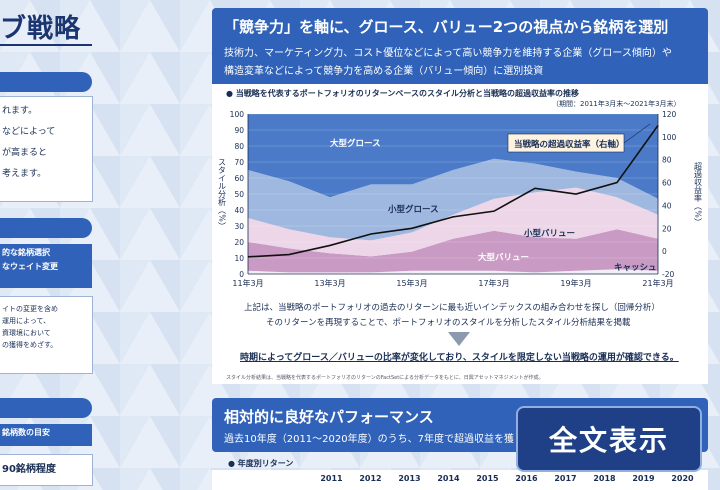 The height and width of the screenshot is (490, 720). I want to click on y-right-tick-label: 20, so click(667, 228).